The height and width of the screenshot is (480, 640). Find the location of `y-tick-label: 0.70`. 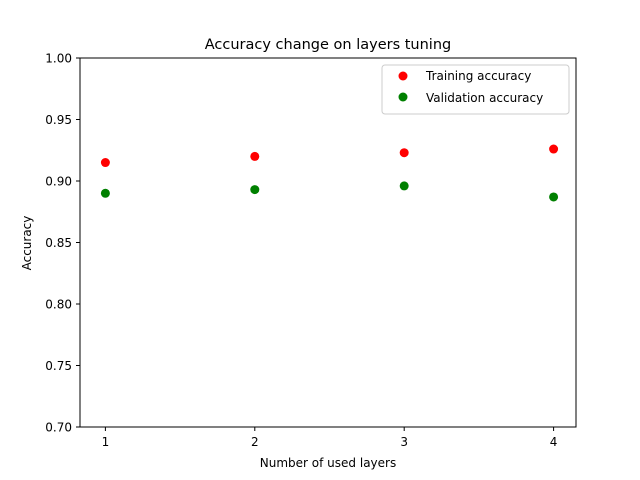

y-tick-label: 0.70 is located at coordinates (58, 428).